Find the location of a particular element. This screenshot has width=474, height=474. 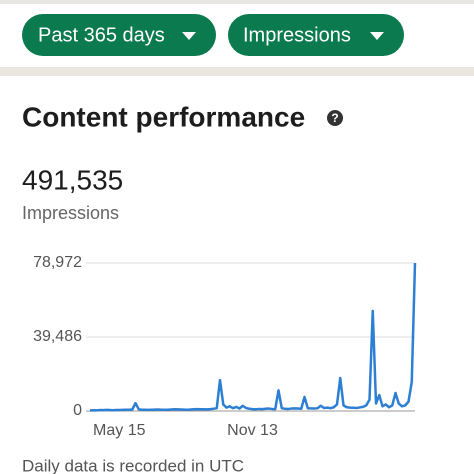

period-button is located at coordinates (119, 35).